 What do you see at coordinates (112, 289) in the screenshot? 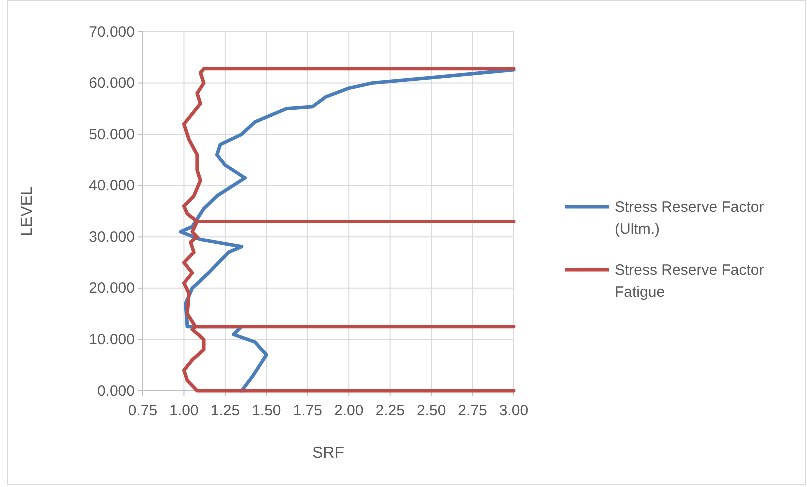
I see `y-tick-label: 20.000` at bounding box center [112, 289].